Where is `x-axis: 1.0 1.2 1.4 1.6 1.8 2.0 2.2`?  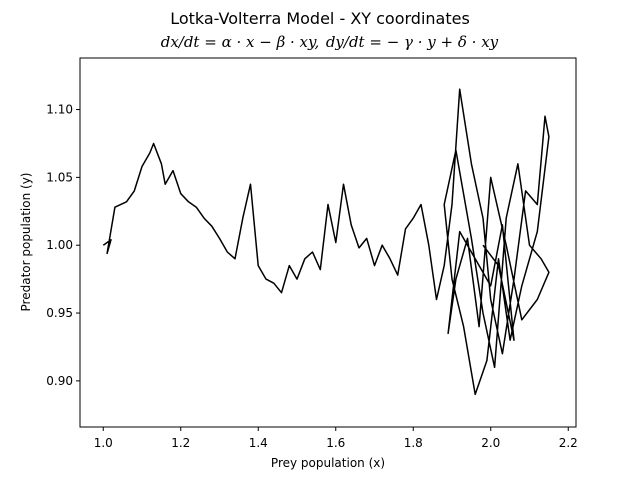
x-axis: 1.0 1.2 1.4 1.6 1.8 2.0 2.2 is located at coordinates (336, 438).